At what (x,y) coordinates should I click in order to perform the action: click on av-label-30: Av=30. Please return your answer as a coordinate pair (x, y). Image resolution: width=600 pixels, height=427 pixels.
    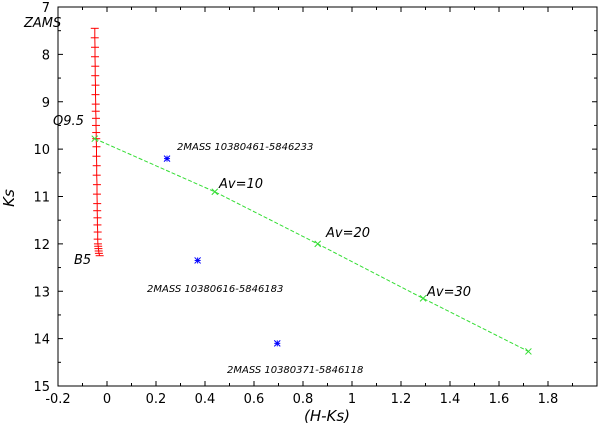
    Looking at the image, I should click on (448, 292).